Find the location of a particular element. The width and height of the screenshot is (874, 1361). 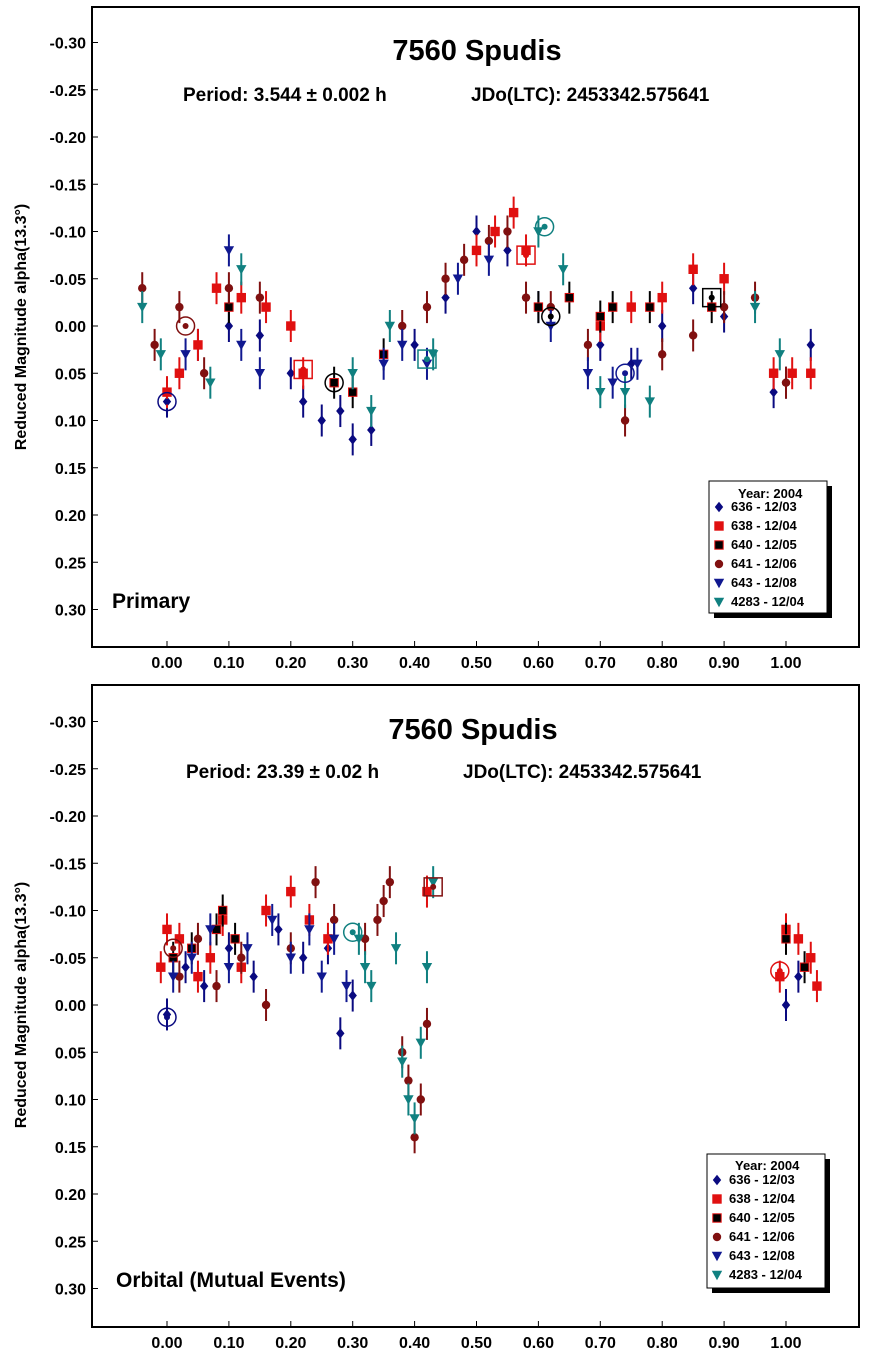

primary-y-tick-label: 0.20 is located at coordinates (70, 516).